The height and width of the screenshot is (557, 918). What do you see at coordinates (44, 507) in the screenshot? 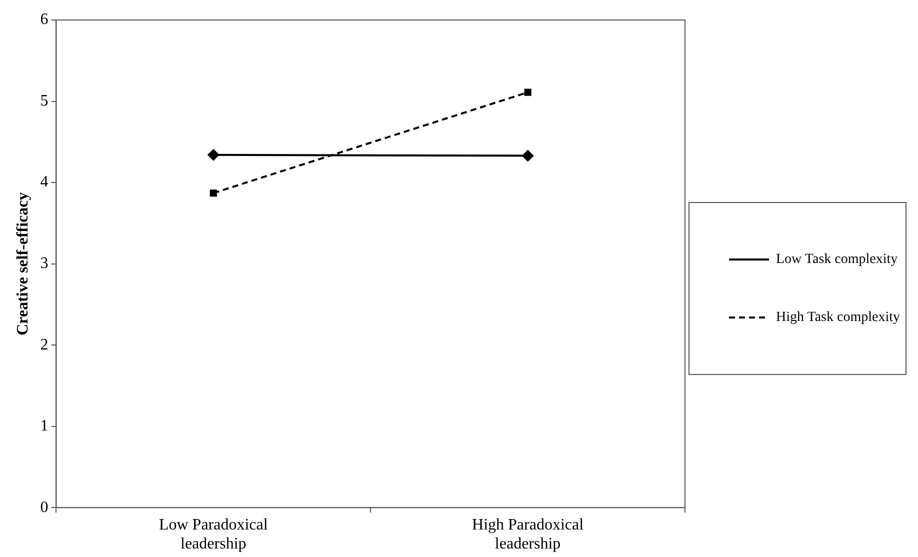
I see `y-tick-label: 0` at bounding box center [44, 507].